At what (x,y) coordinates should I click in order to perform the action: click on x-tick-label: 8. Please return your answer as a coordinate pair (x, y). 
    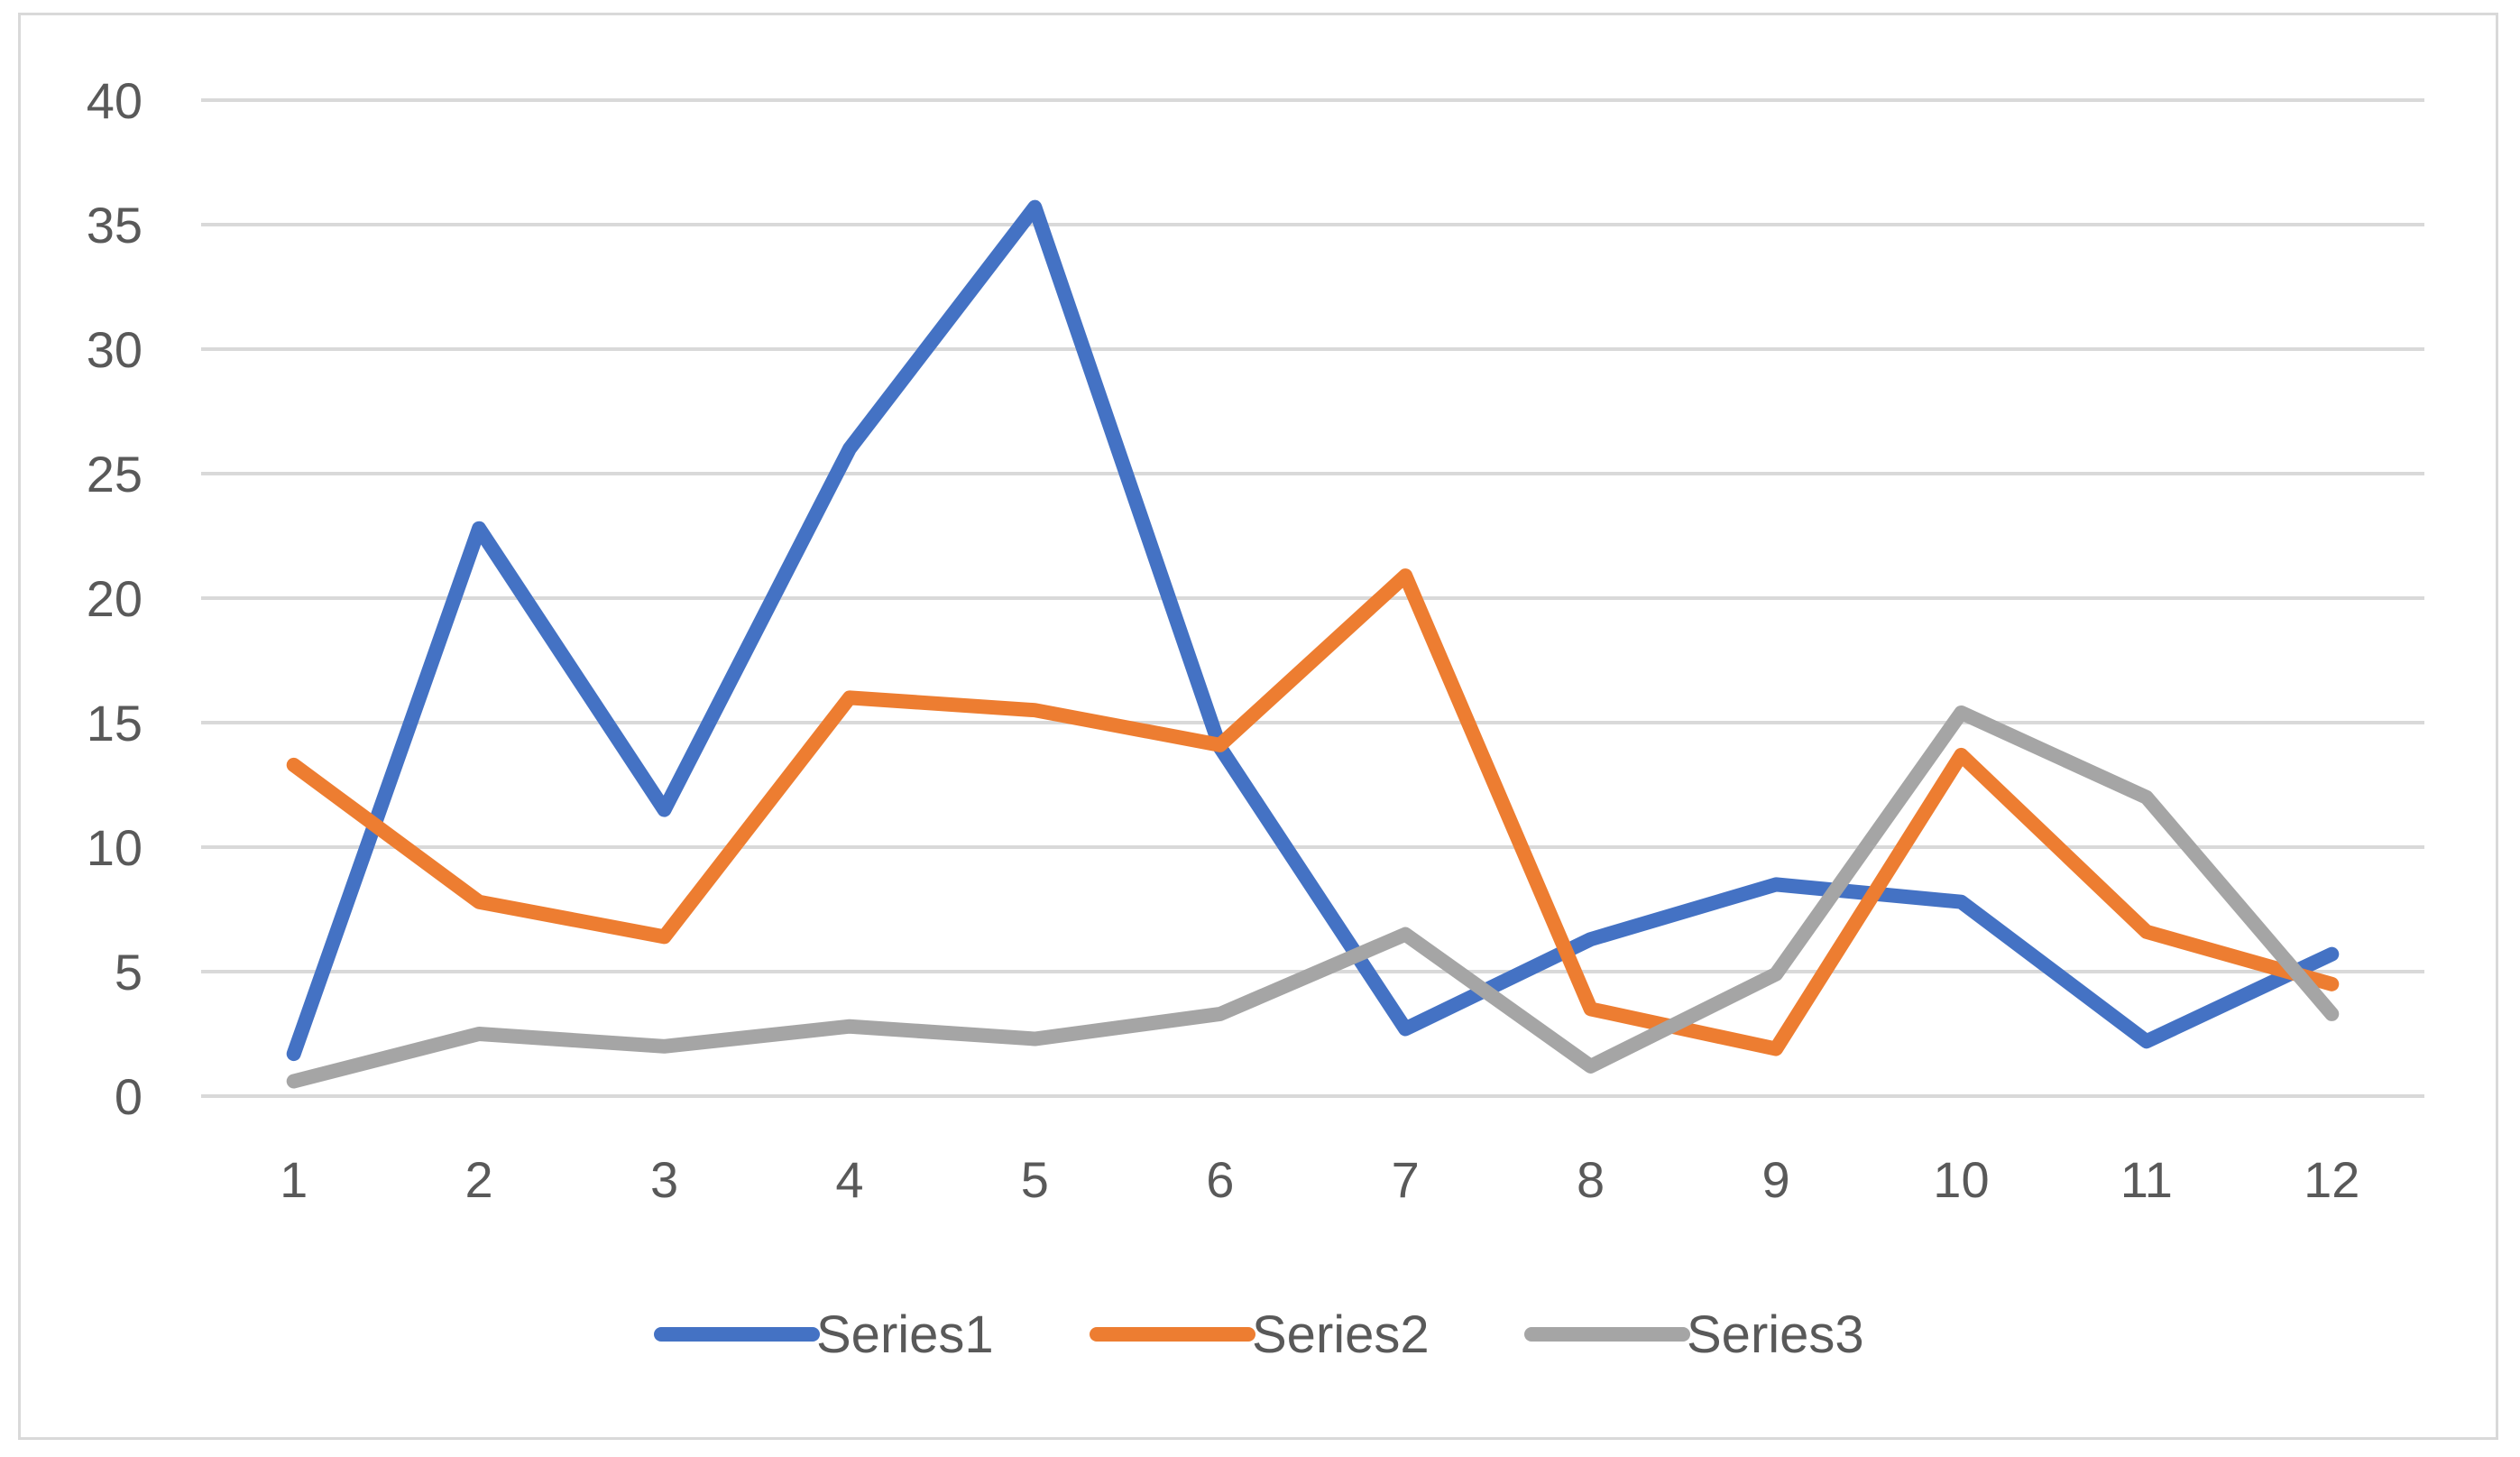
    Looking at the image, I should click on (1591, 1179).